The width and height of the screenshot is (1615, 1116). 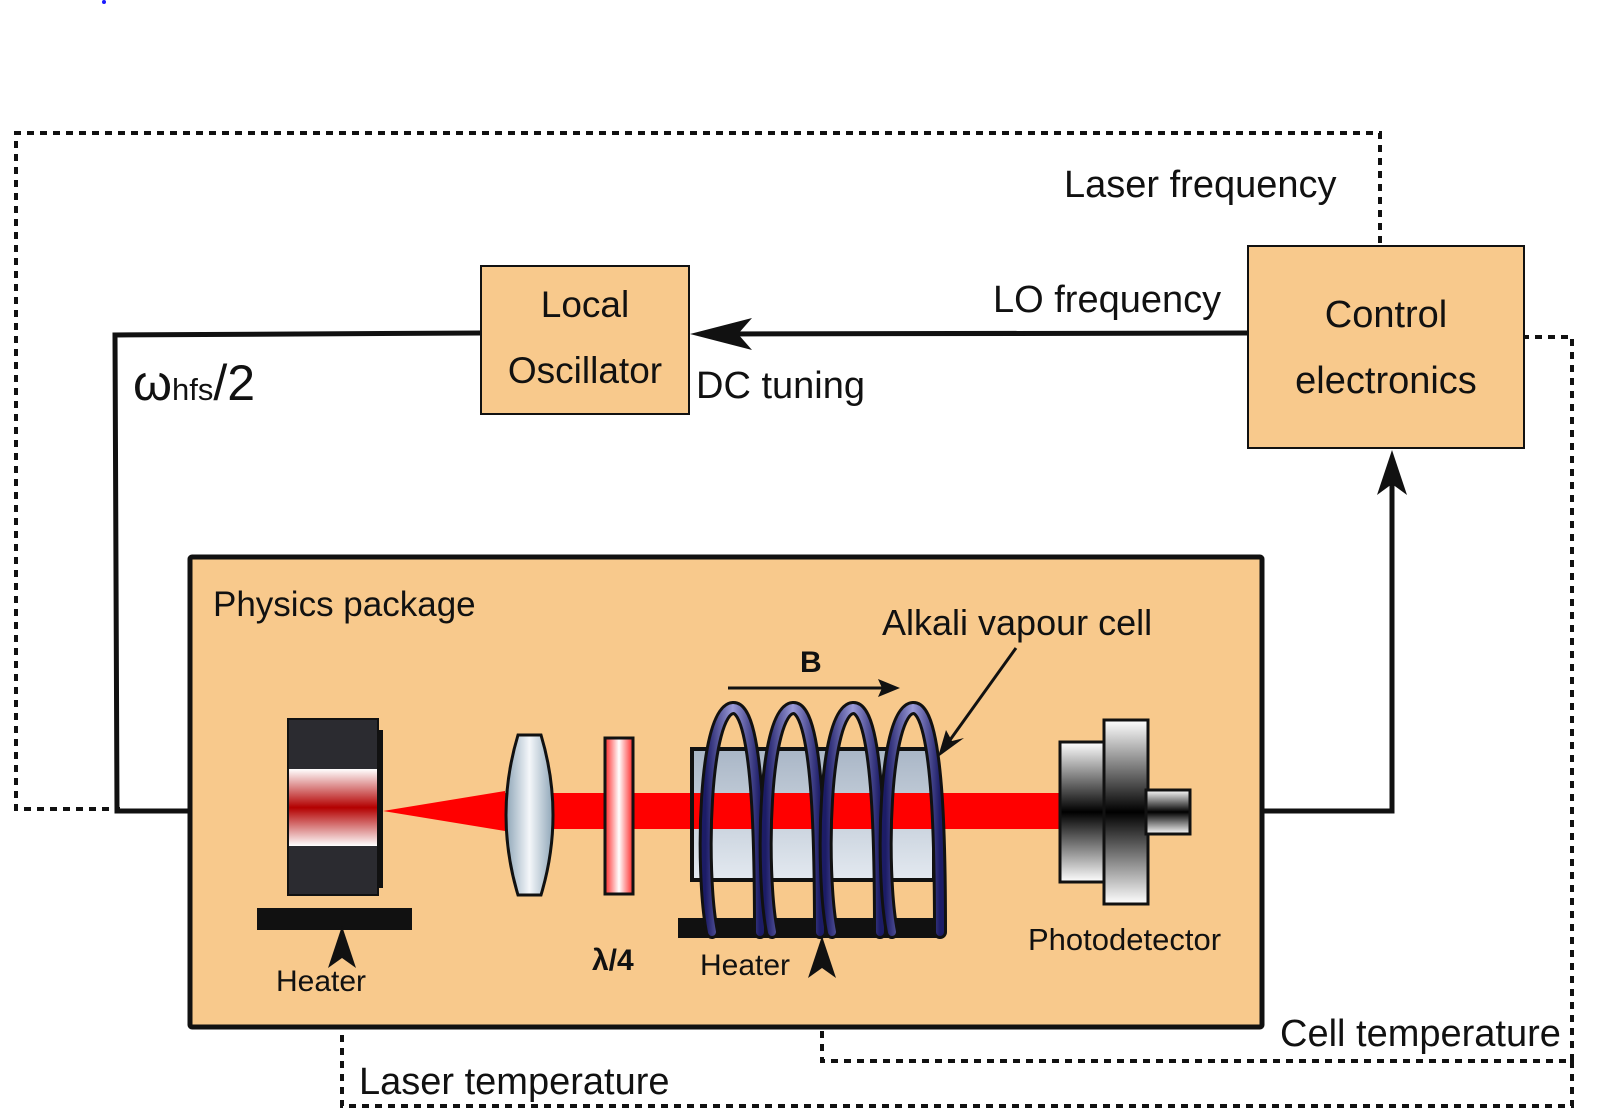 I want to click on dc-tuning-label: DC tuning, so click(x=780, y=386).